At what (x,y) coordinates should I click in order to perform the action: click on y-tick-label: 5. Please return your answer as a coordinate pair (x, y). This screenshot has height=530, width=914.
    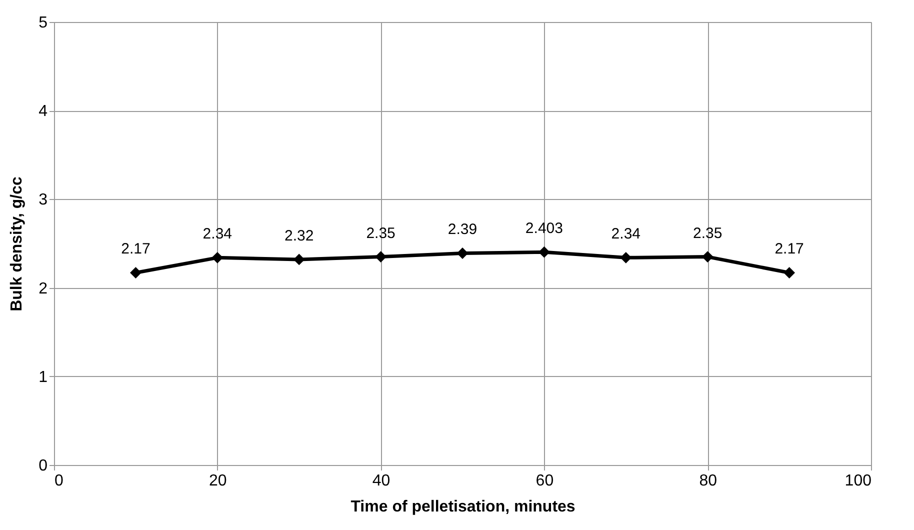
    Looking at the image, I should click on (43, 23).